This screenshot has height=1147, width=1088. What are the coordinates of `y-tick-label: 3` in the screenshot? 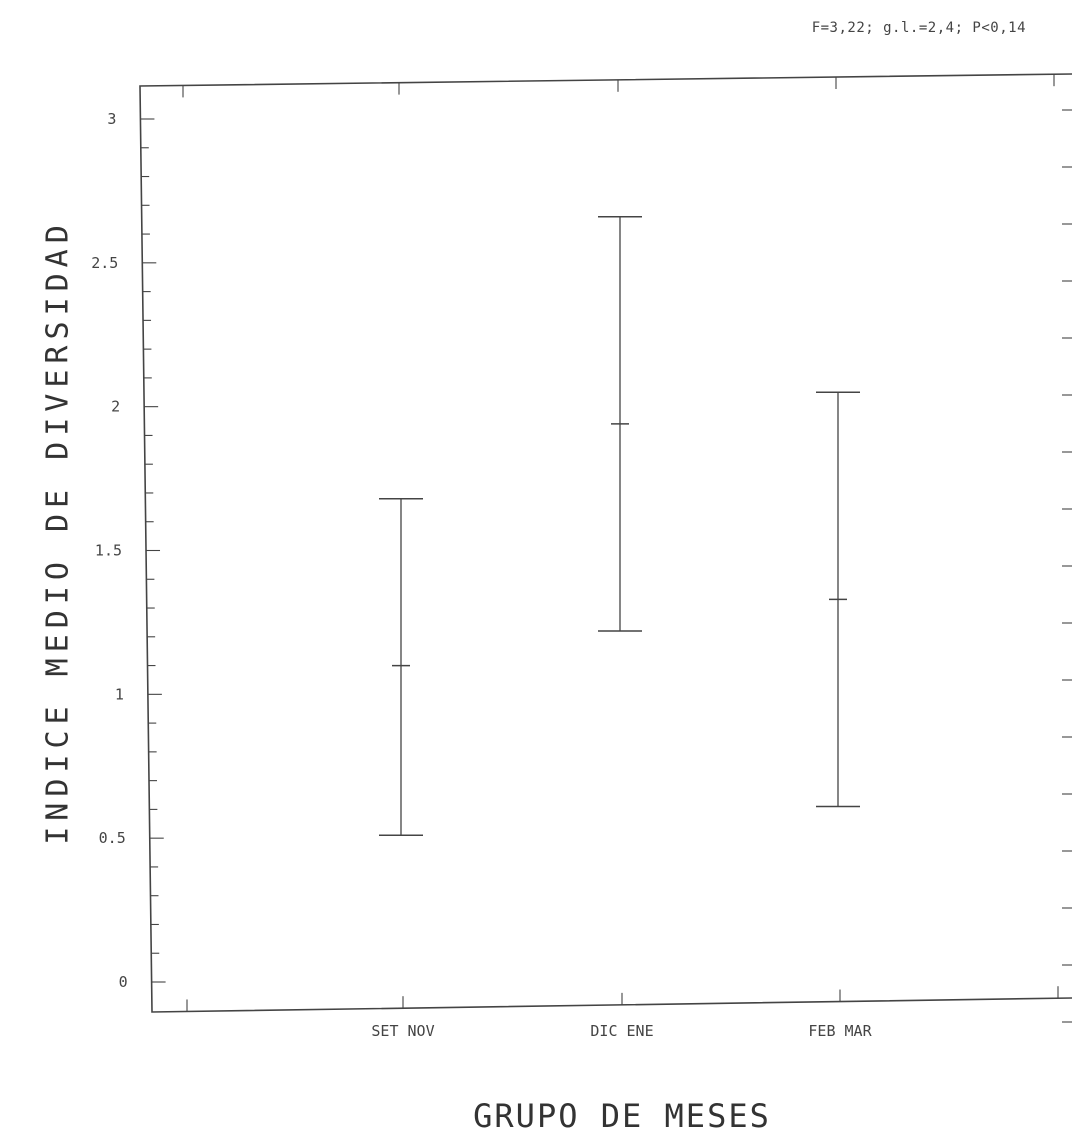 It's located at (111, 119).